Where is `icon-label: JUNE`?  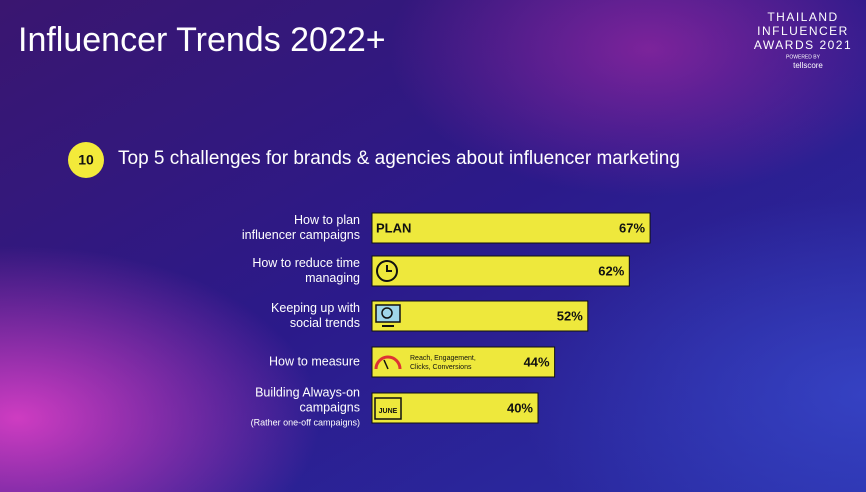
icon-label: JUNE is located at coordinates (388, 411).